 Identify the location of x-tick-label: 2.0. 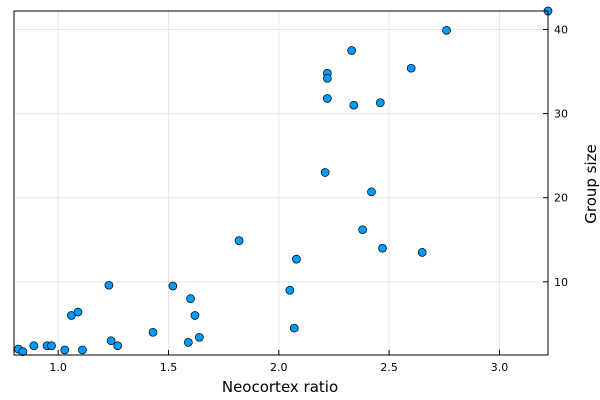
(279, 367).